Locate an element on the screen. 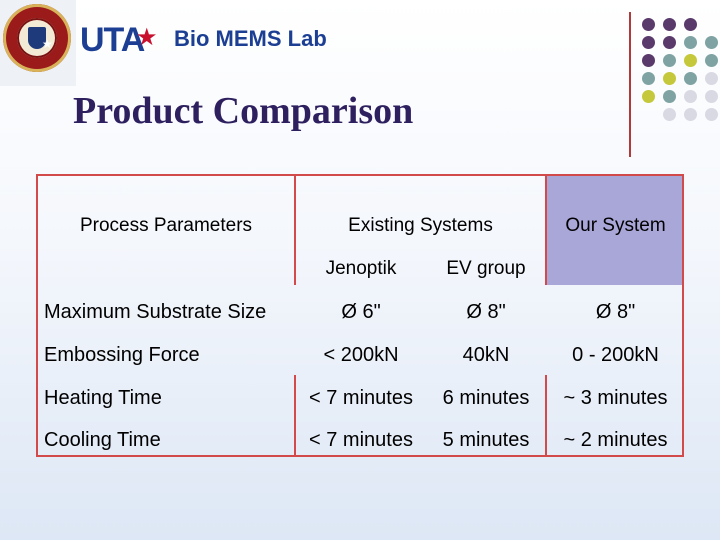  seal-outer-ring: ★ is located at coordinates (37, 38).